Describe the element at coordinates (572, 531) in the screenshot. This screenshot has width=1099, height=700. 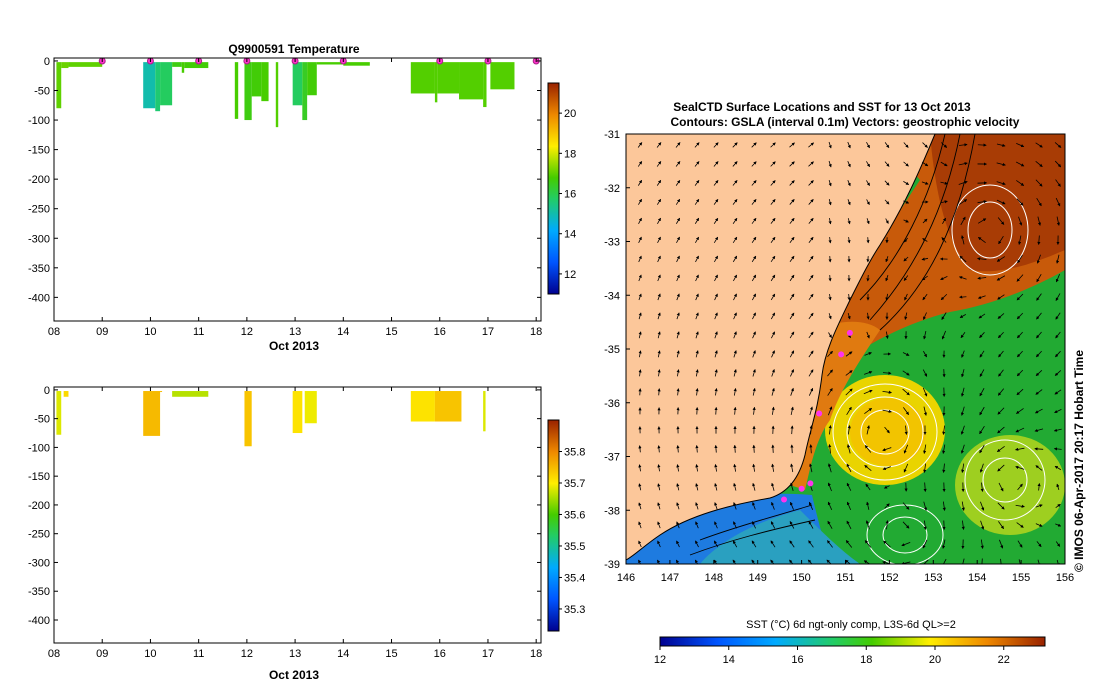
I see `salinity-colorbar-ticks: 35.3 35.4 35.5 35.6 35.7 35.8` at that location.